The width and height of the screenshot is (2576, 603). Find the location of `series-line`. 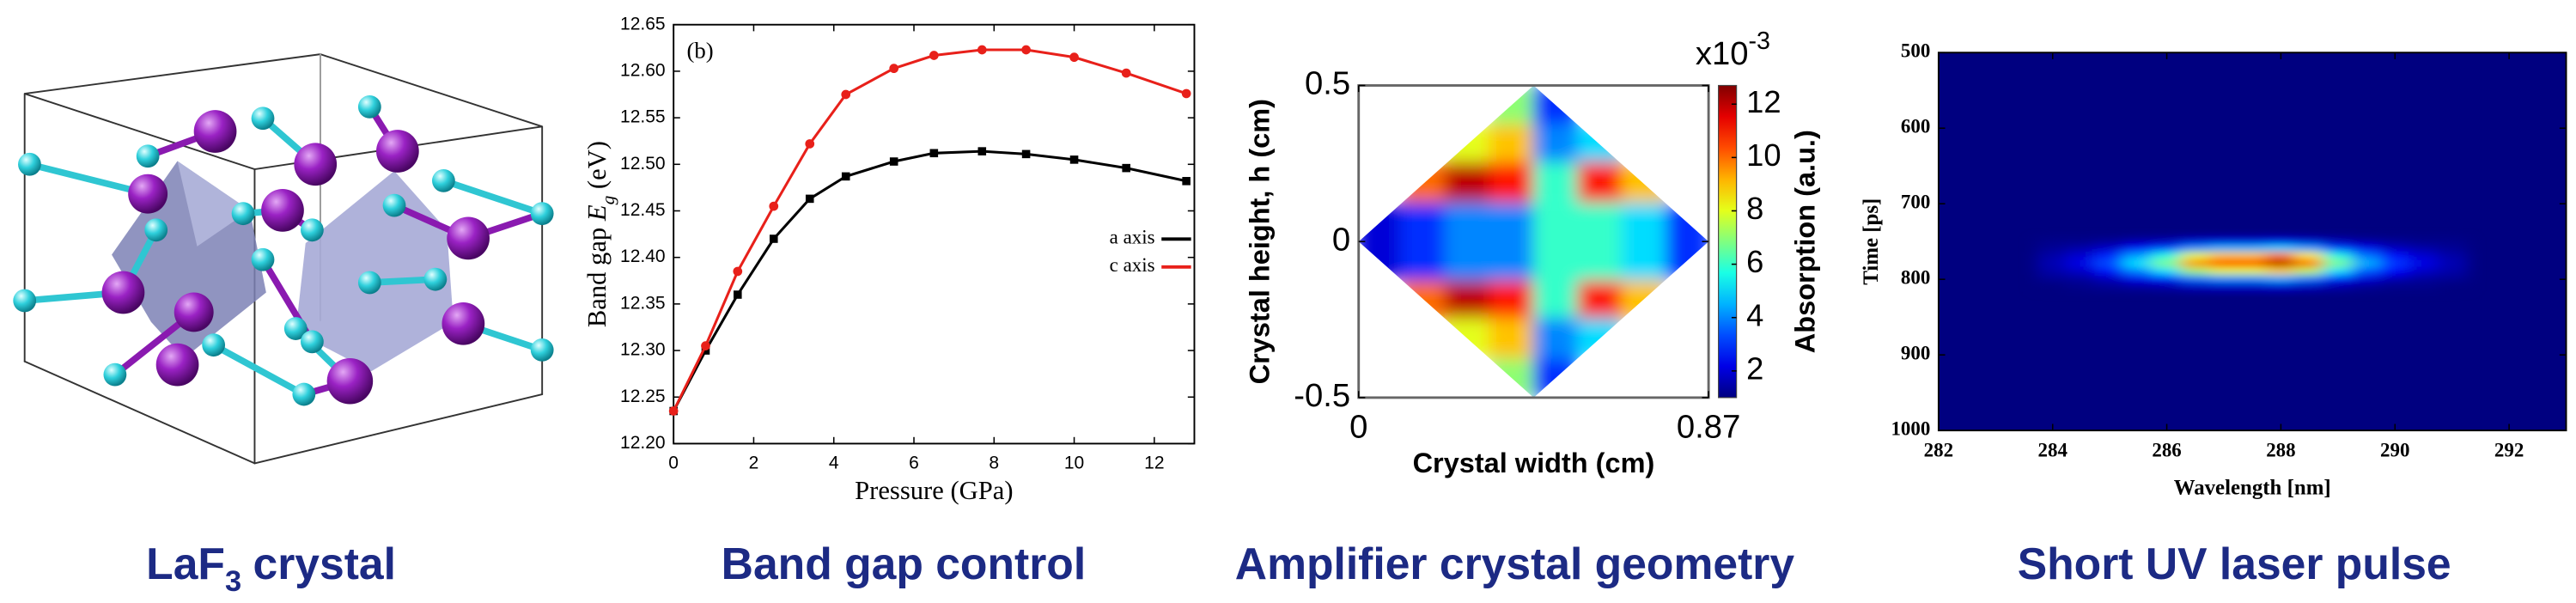

series-line is located at coordinates (929, 280).